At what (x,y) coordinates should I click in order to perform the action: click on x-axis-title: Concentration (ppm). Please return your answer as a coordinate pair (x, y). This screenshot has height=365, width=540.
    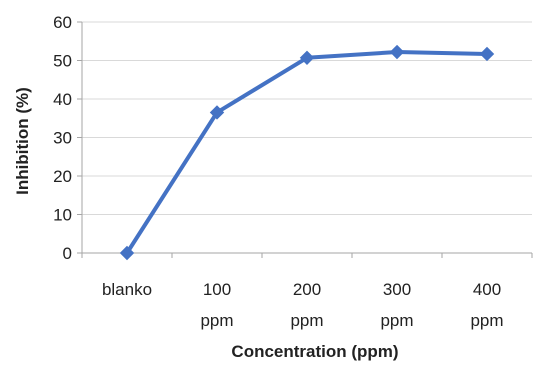
    Looking at the image, I should click on (314, 351).